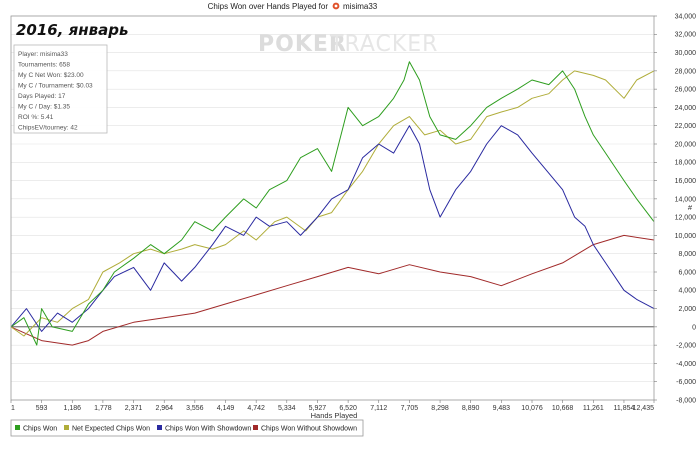 The width and height of the screenshot is (700, 450). Describe the element at coordinates (502, 408) in the screenshot. I see `x-tick-label: 9,483` at that location.